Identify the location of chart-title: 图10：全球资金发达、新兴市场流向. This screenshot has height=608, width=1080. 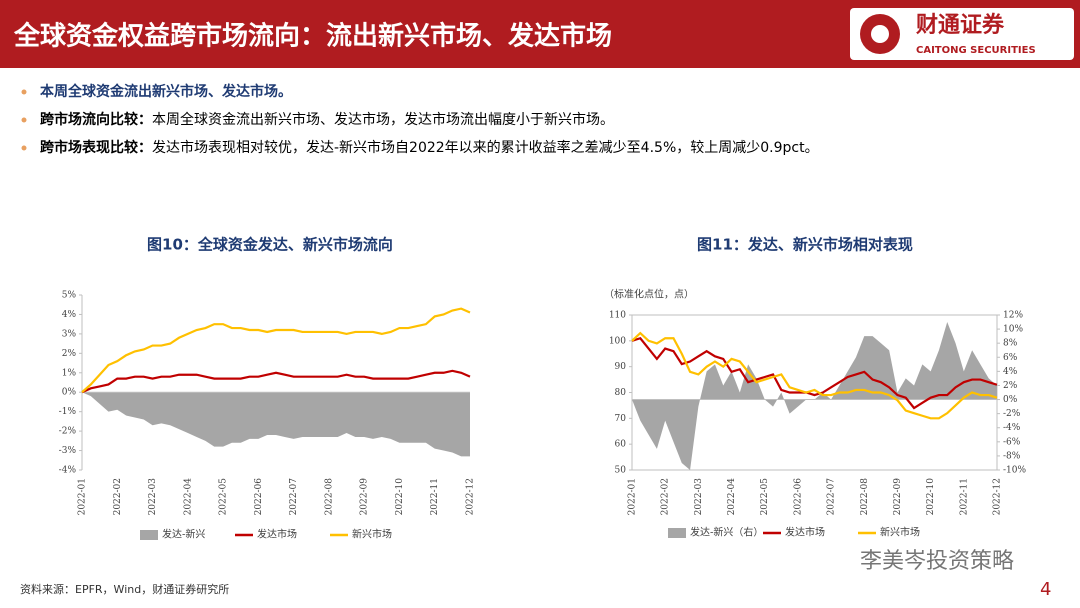
(270, 245).